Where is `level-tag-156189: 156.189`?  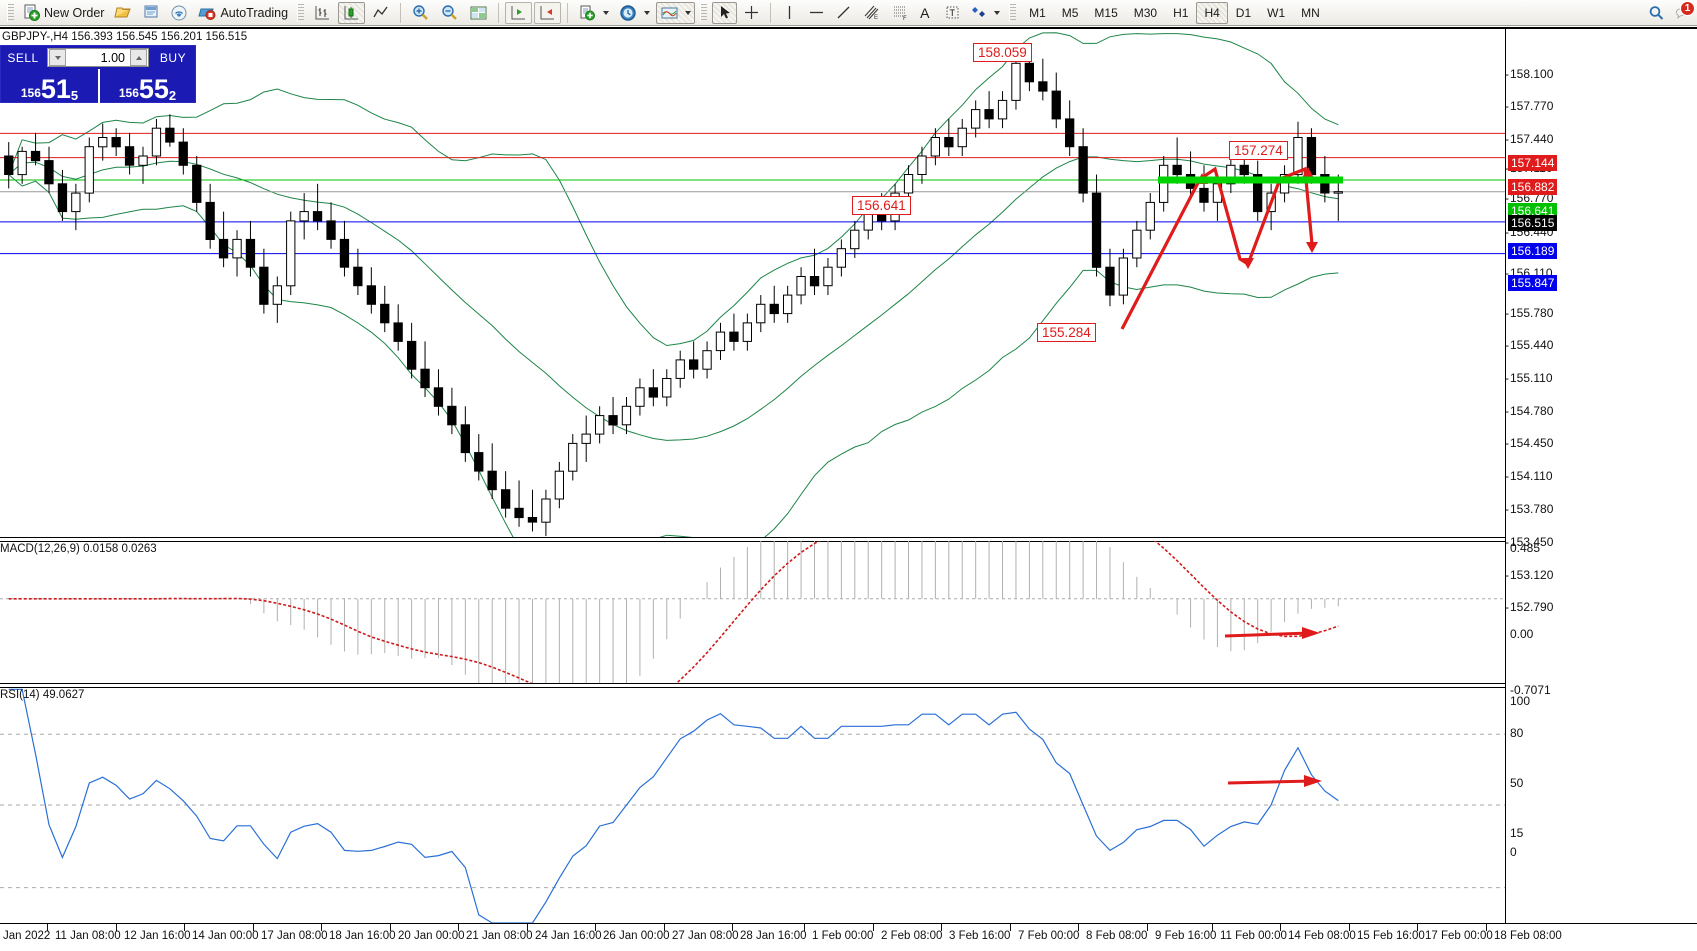
level-tag-156189: 156.189 is located at coordinates (1533, 251).